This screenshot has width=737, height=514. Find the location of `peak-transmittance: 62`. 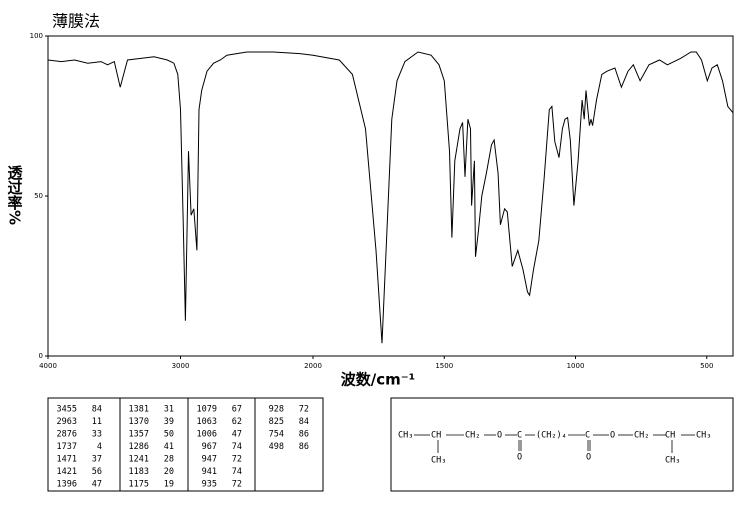

peak-transmittance: 62 is located at coordinates (237, 422).